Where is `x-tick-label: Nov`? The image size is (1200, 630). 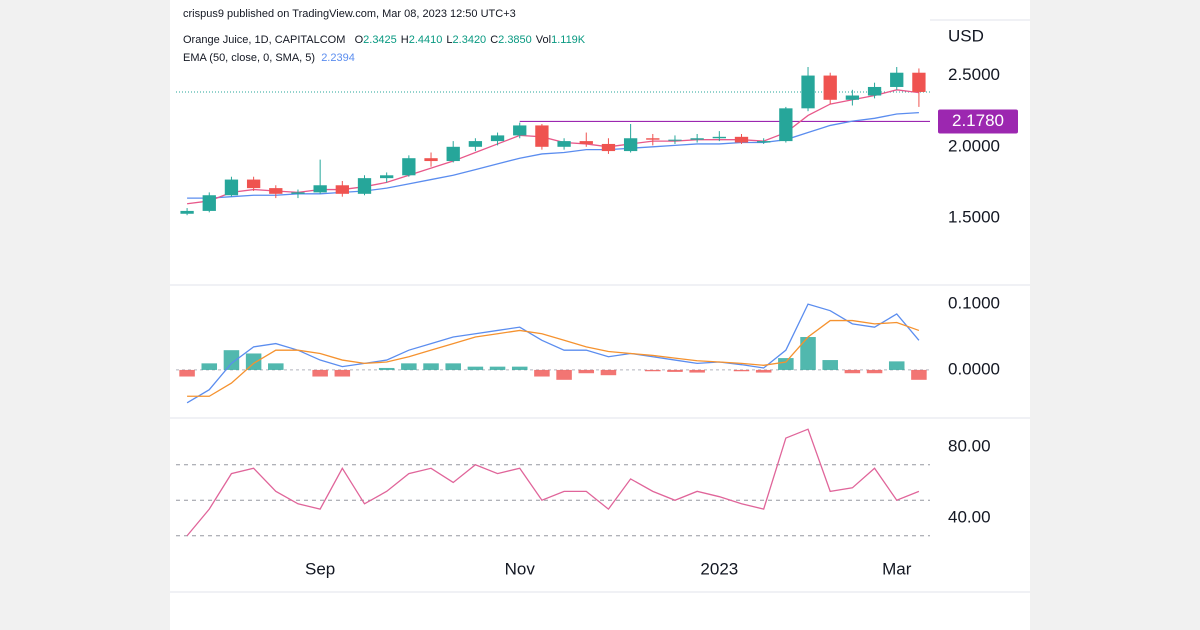 x-tick-label: Nov is located at coordinates (520, 568).